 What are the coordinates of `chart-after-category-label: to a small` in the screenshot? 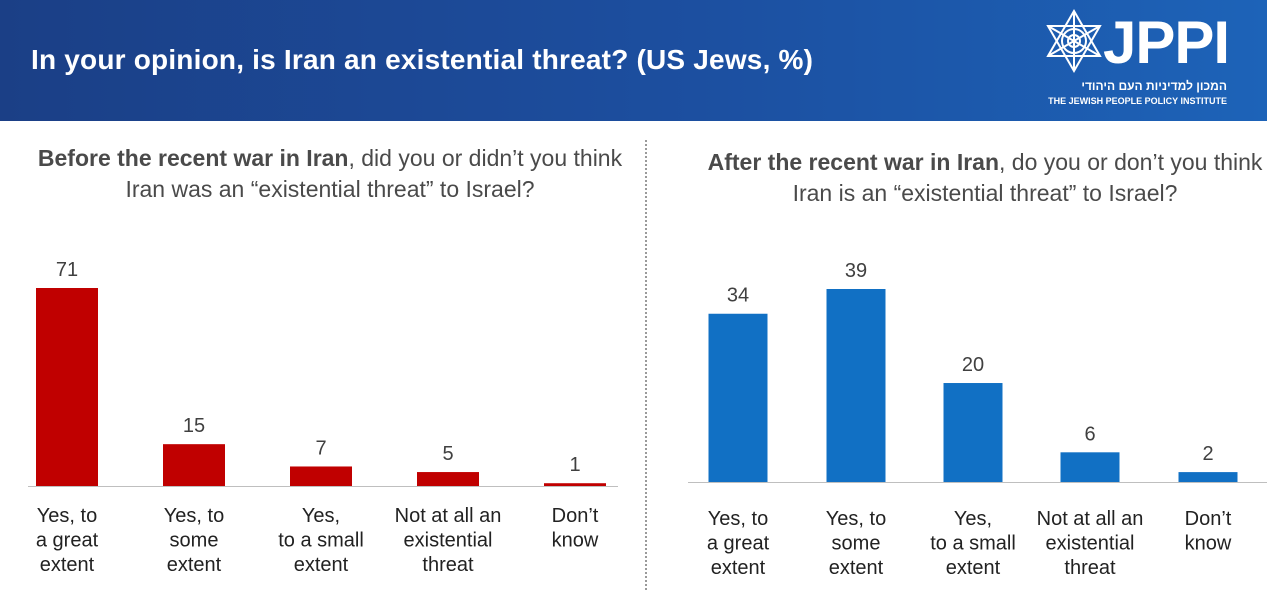 It's located at (973, 544).